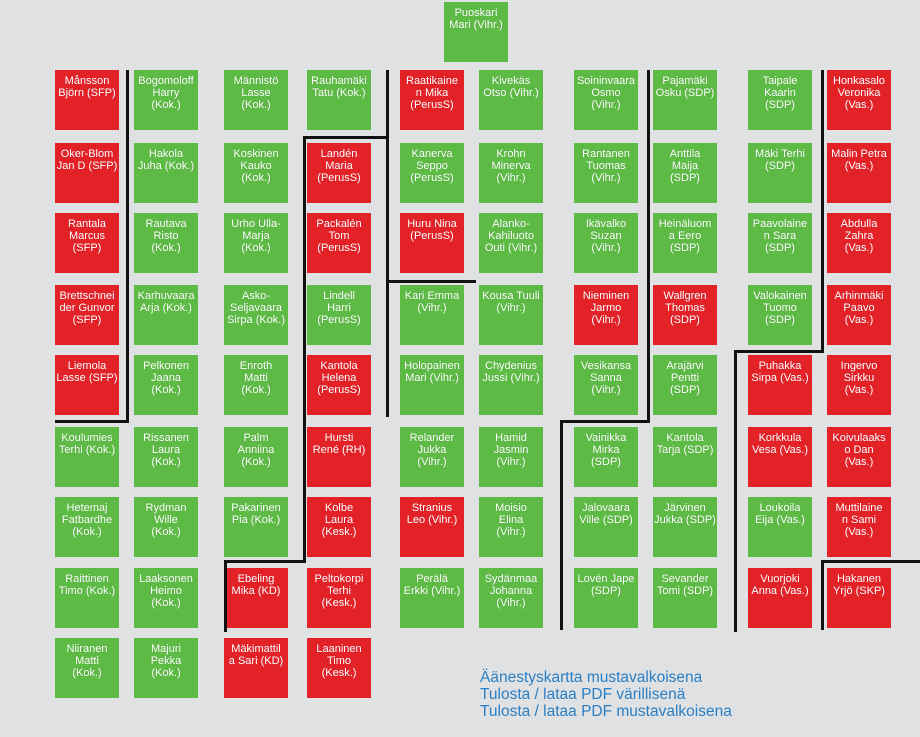 The width and height of the screenshot is (920, 737). Describe the element at coordinates (87, 173) in the screenshot. I see `seat: Oker-Blom Jan D (SFP)` at that location.